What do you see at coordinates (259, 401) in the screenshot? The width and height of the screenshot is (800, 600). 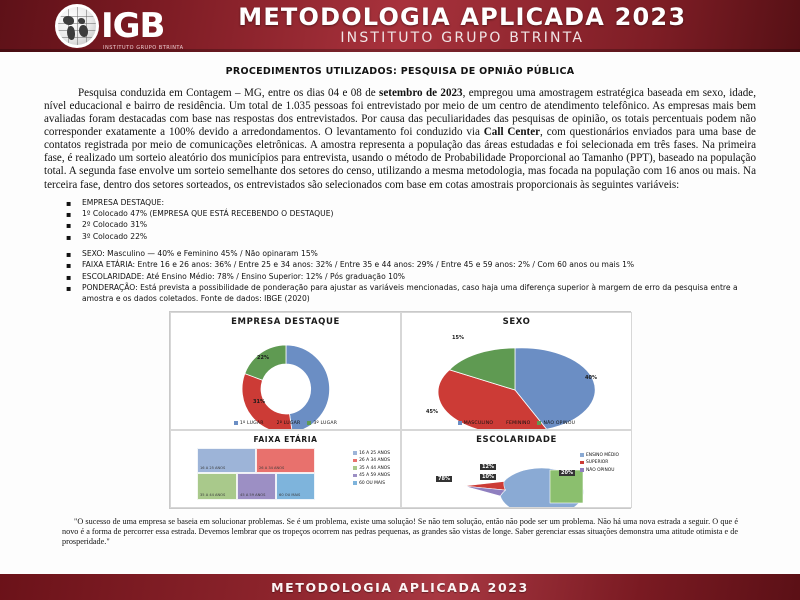 I see `slice-label-2: 31%` at bounding box center [259, 401].